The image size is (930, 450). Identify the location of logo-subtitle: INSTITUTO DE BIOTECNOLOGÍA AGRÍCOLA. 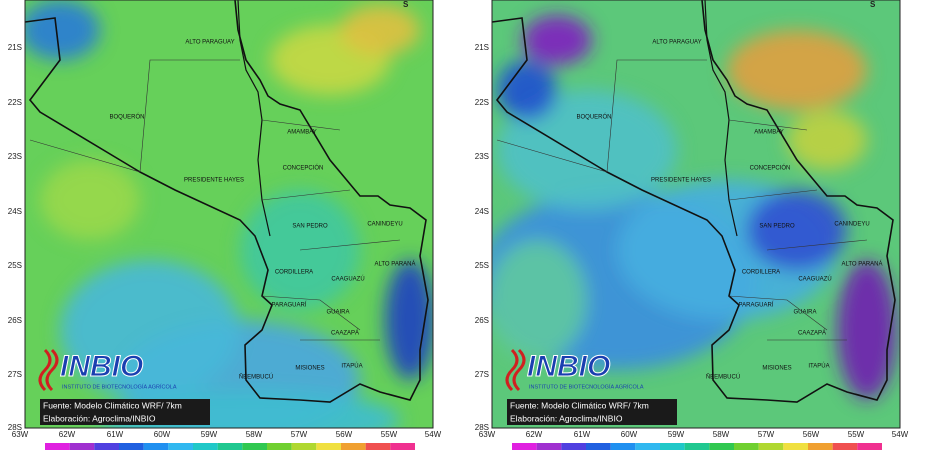
(119, 386).